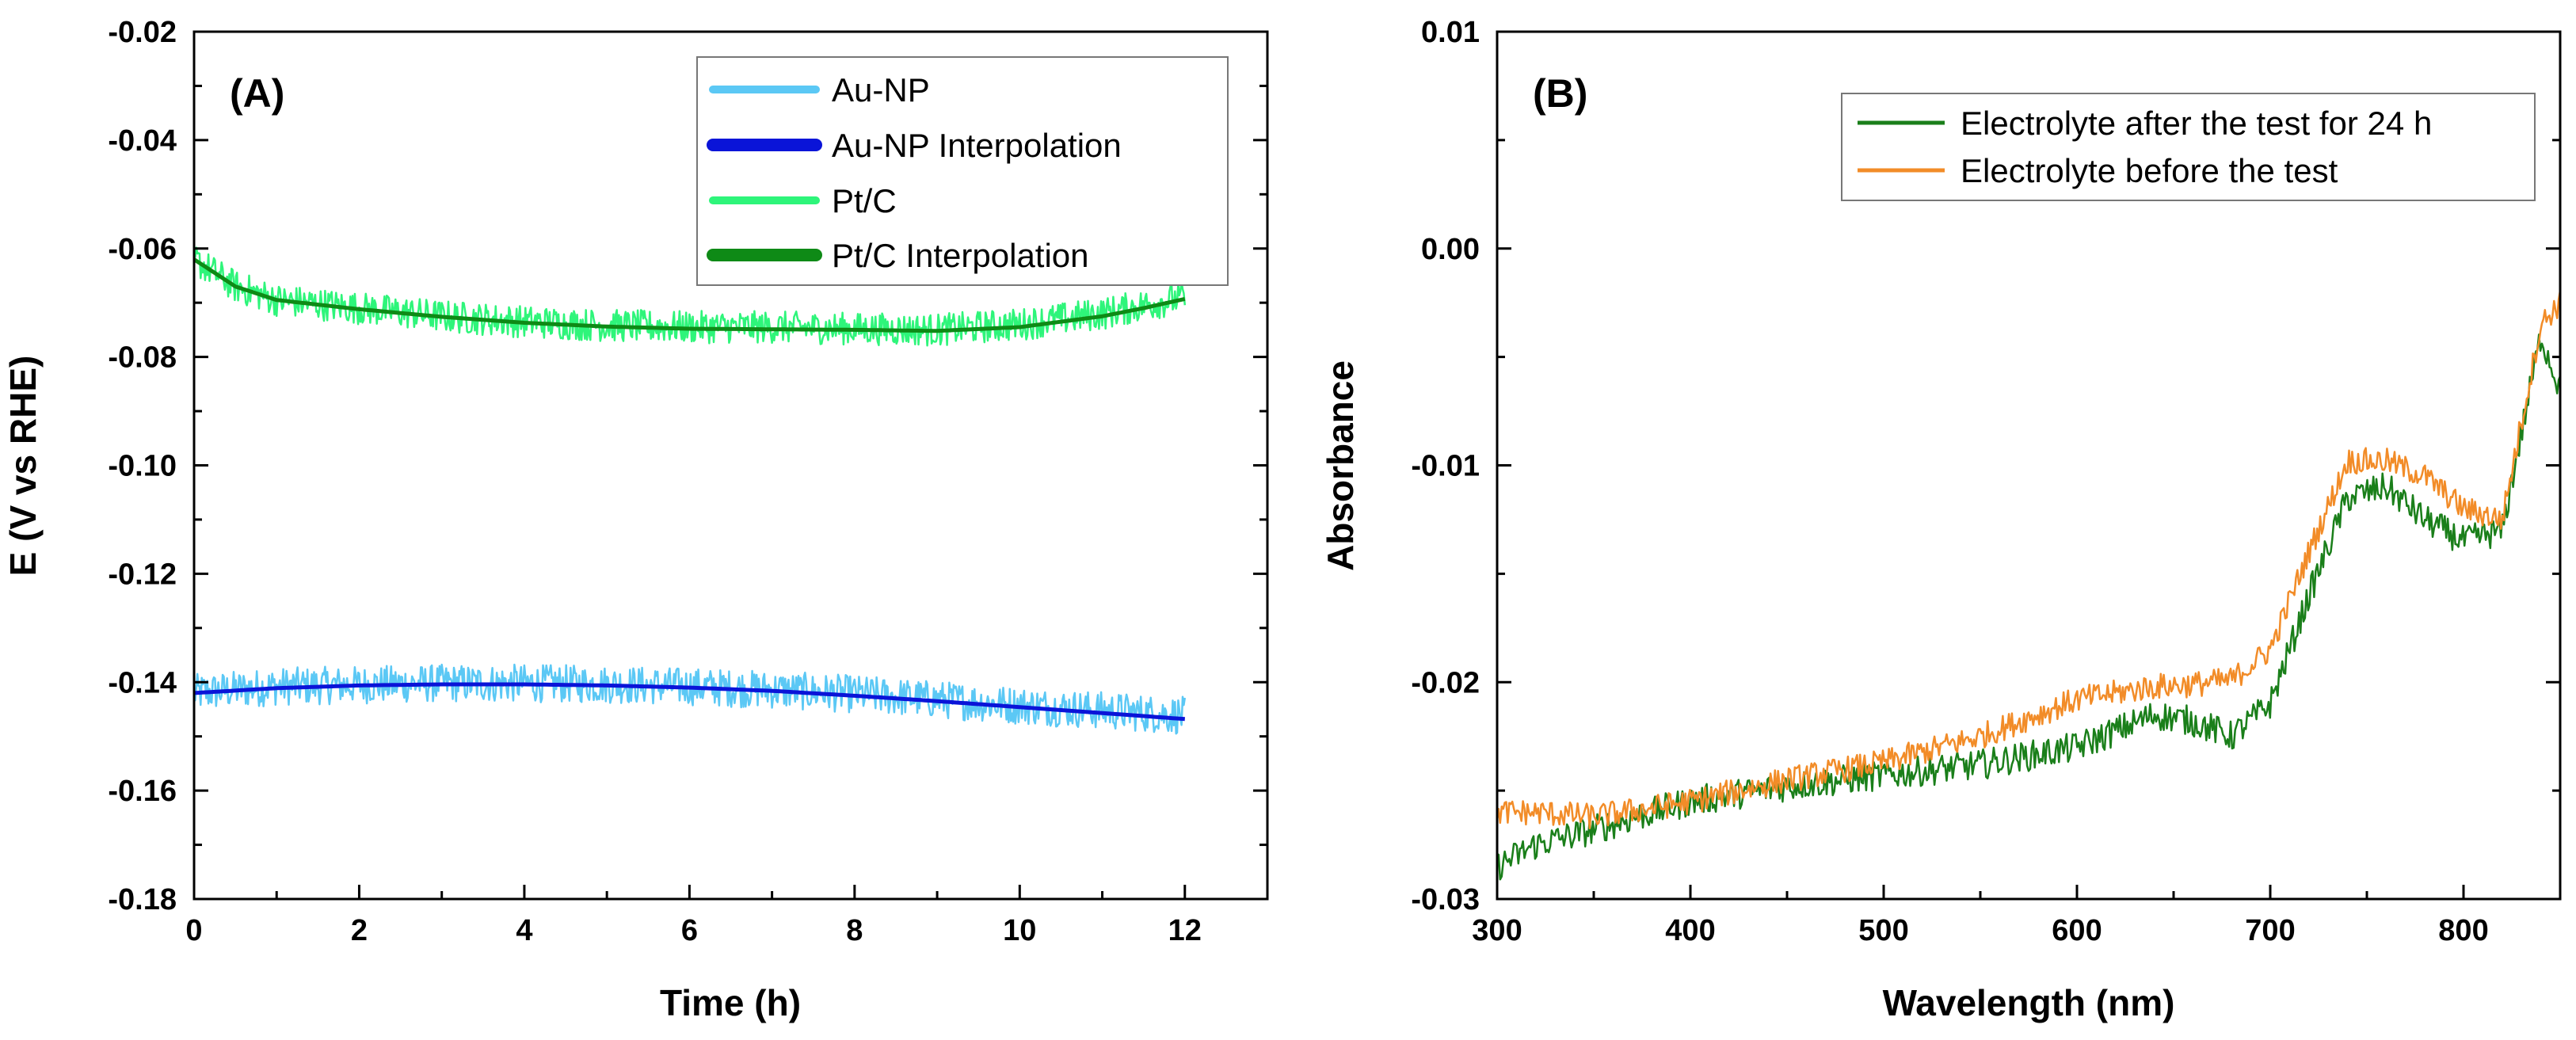  What do you see at coordinates (689, 930) in the screenshot?
I see `x-tick-label: 6` at bounding box center [689, 930].